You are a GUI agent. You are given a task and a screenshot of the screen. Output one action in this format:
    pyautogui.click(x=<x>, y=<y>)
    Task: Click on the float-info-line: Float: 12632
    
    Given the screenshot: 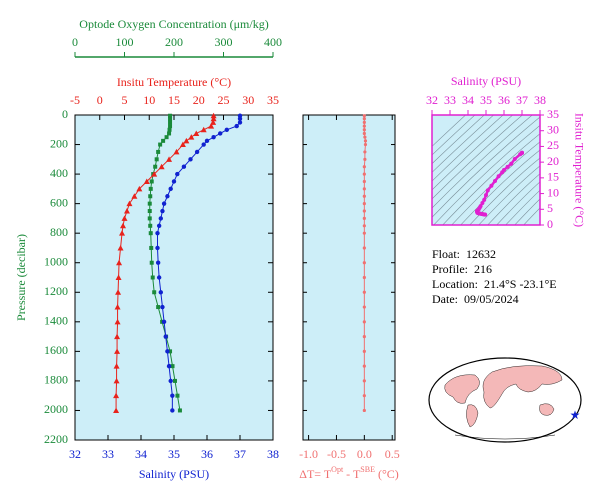 What is the action you would take?
    pyautogui.click(x=464, y=254)
    